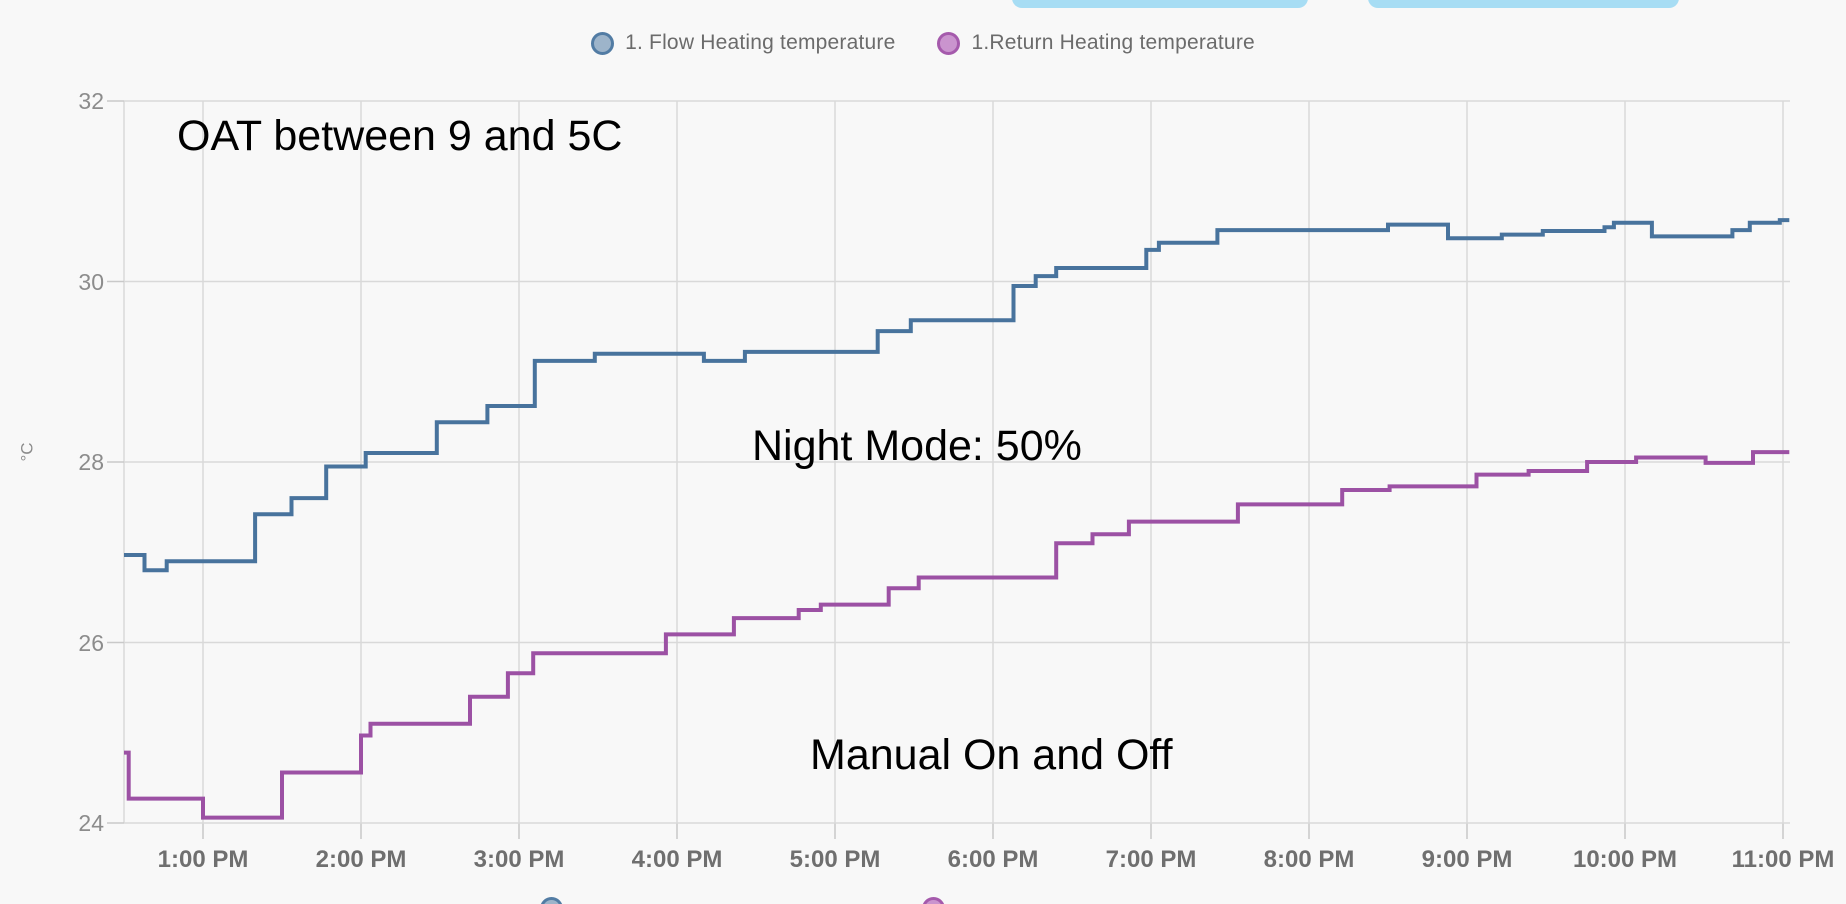  What do you see at coordinates (519, 859) in the screenshot?
I see `x-axis-tick-label: 3:00 PM` at bounding box center [519, 859].